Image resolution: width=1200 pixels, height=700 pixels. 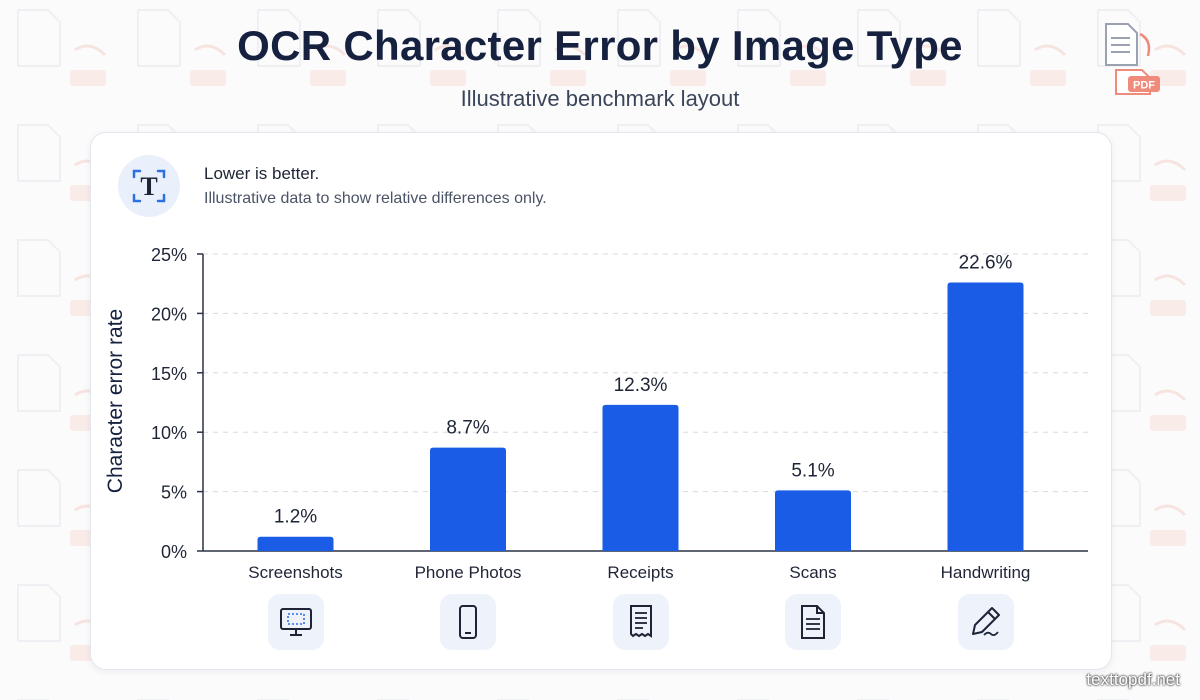 I want to click on y-tick-label: 0%, so click(x=174, y=552).